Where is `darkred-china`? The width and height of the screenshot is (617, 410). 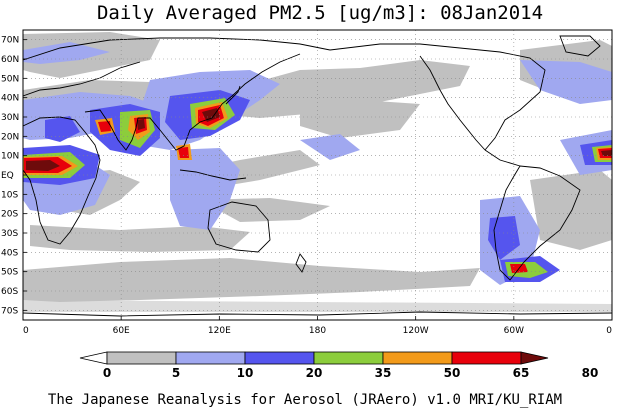
darkred-china is located at coordinates (211, 115).